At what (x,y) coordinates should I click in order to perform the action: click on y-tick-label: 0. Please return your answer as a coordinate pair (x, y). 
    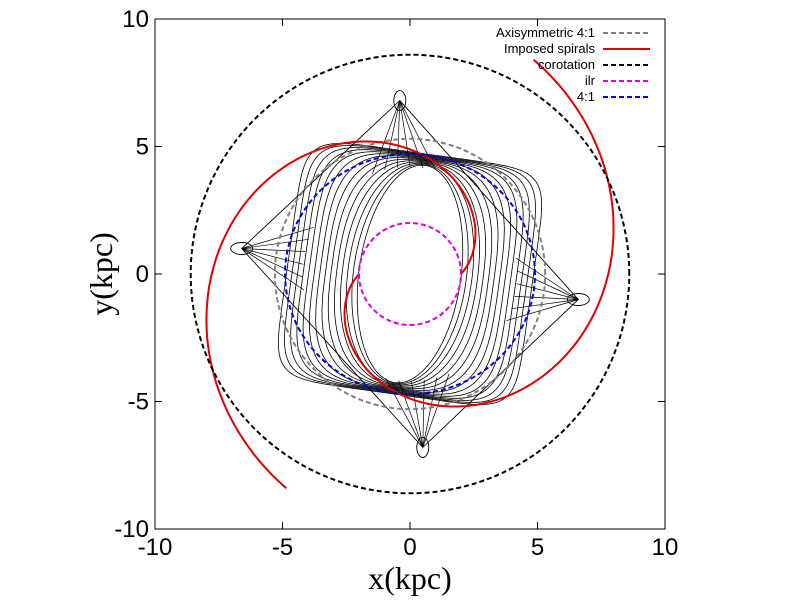
    Looking at the image, I should click on (142, 274).